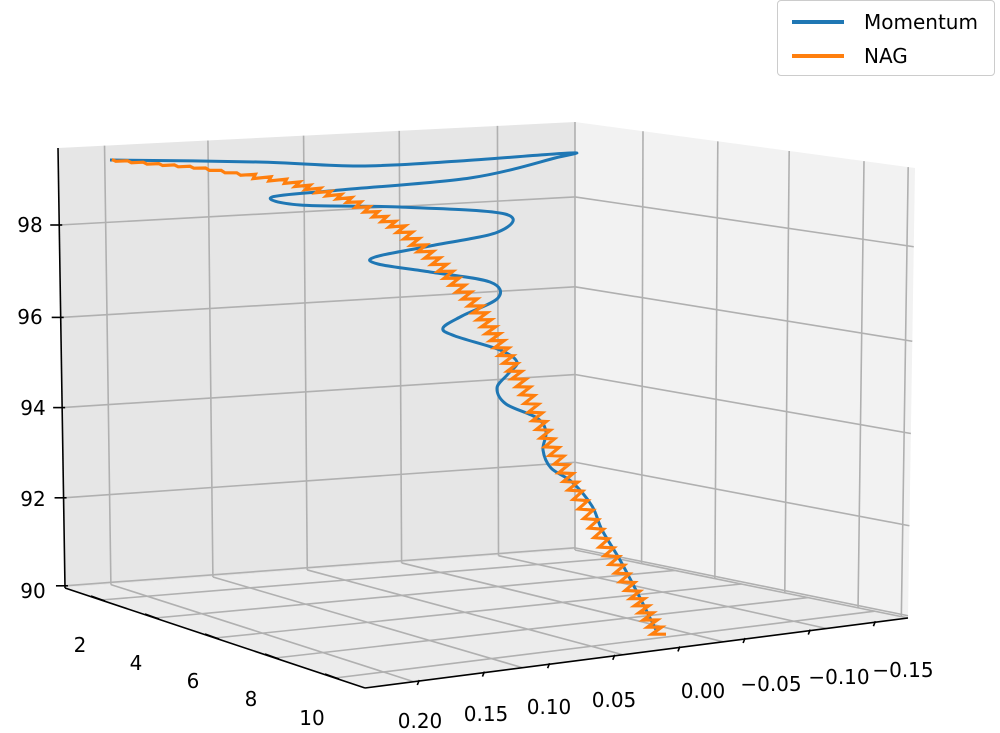 The image size is (1000, 733). I want to click on tick-label: 98, so click(29, 225).